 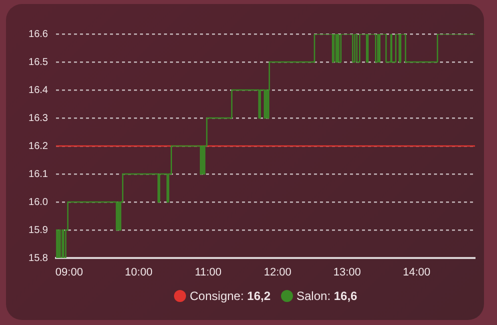 I want to click on x-tick-label: 14:00, so click(x=416, y=272).